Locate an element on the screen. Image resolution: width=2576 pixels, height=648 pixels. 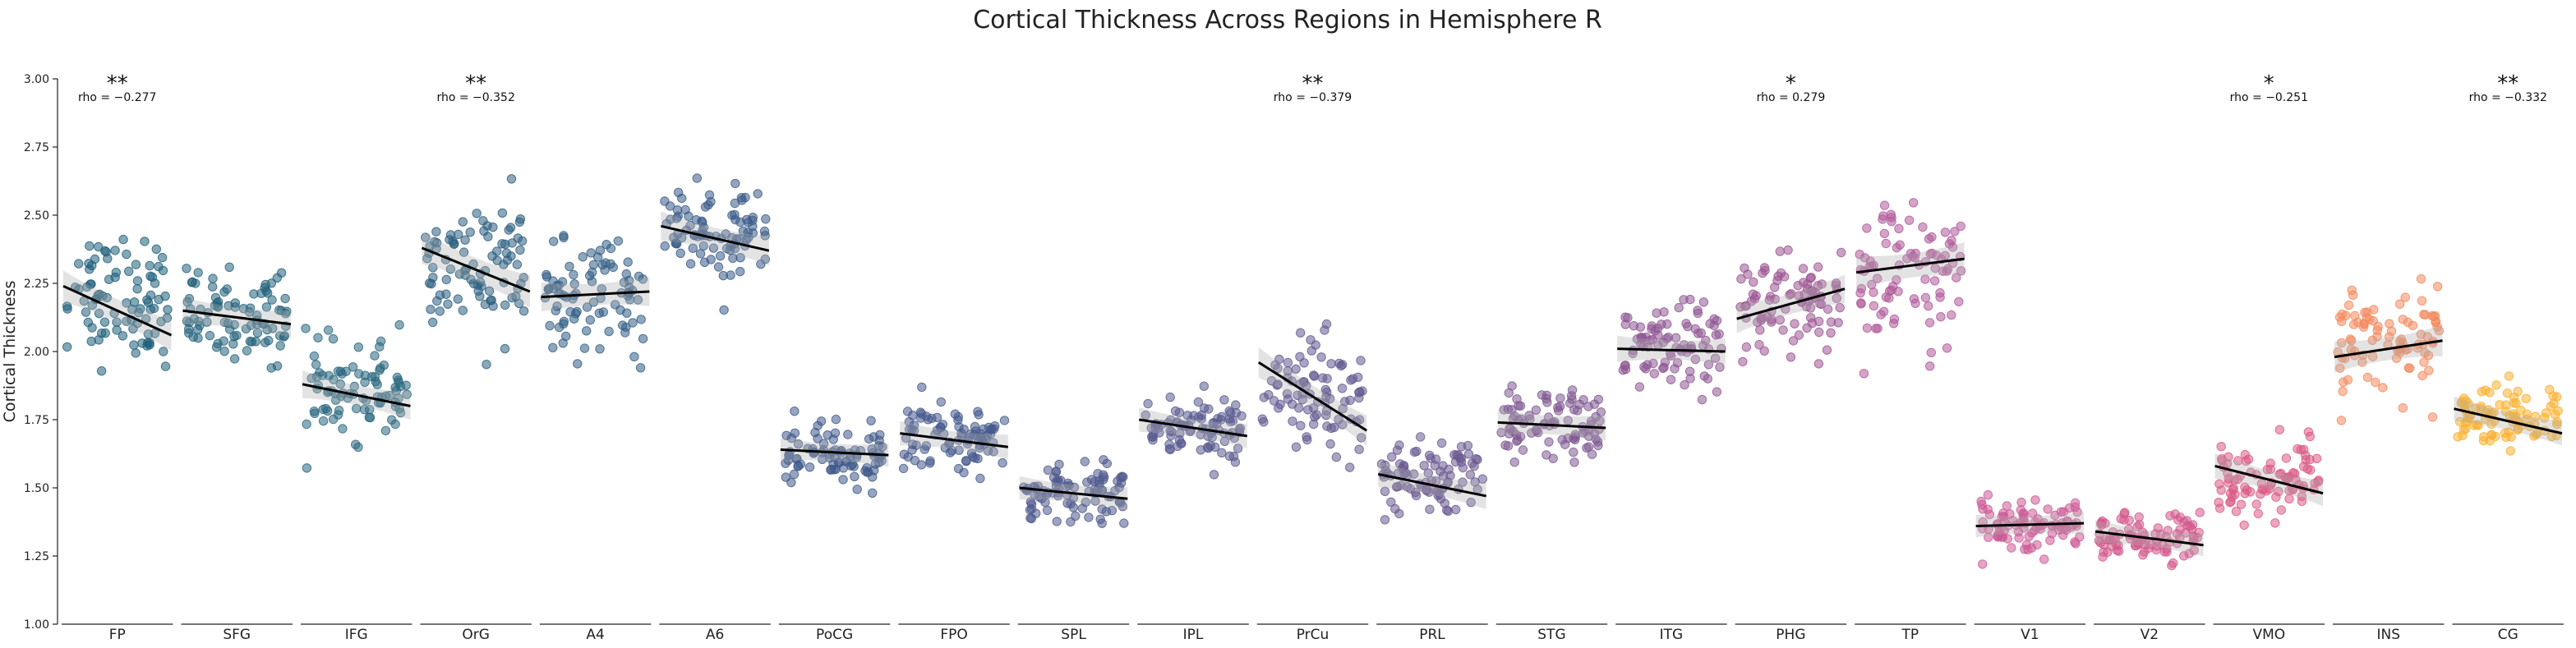
y-tick-label: 3.00 is located at coordinates (36, 79).